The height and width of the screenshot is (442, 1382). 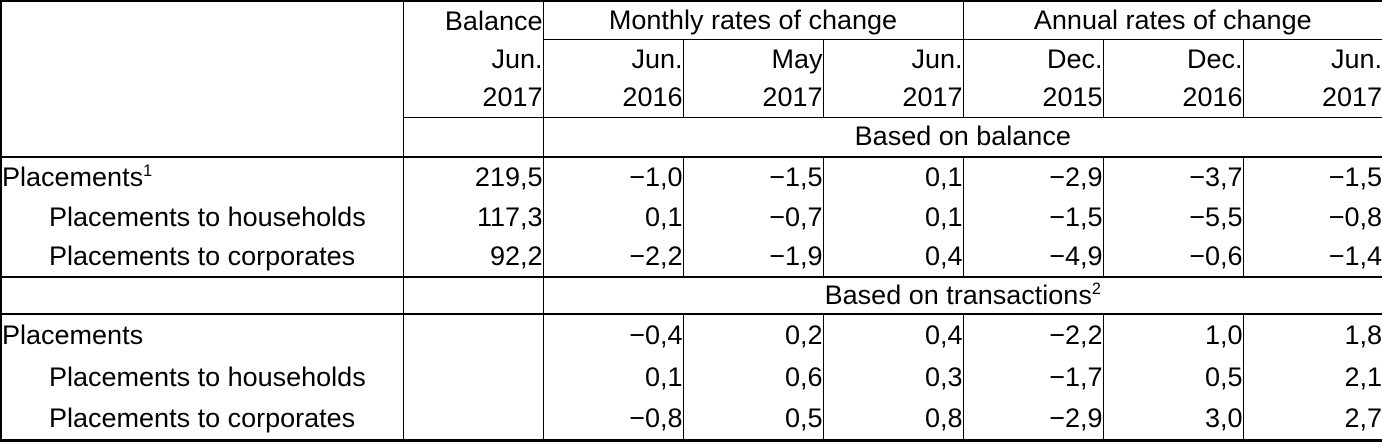 I want to click on table-row-placements-transactions: Placements −0,4 0,2 0,4 −2,2 1,0 1,8, so click(x=691, y=335).